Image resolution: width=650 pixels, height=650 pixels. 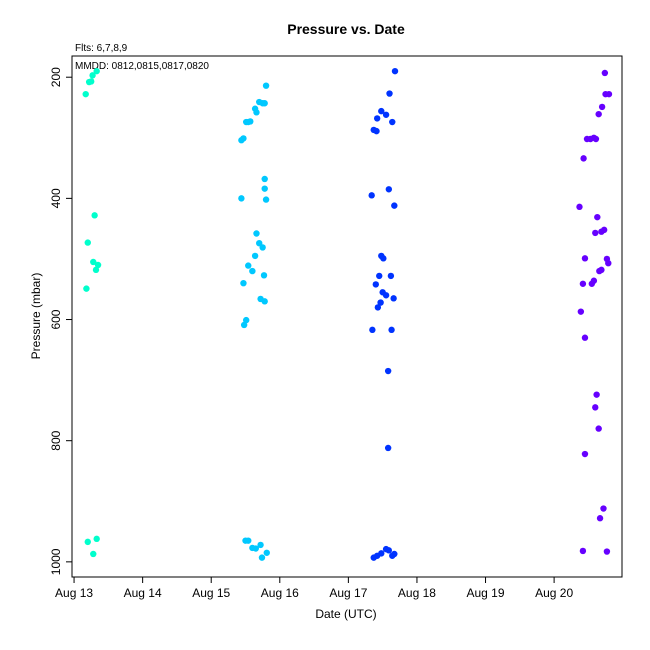 What do you see at coordinates (56, 319) in the screenshot?
I see `y-tick-label: 600` at bounding box center [56, 319].